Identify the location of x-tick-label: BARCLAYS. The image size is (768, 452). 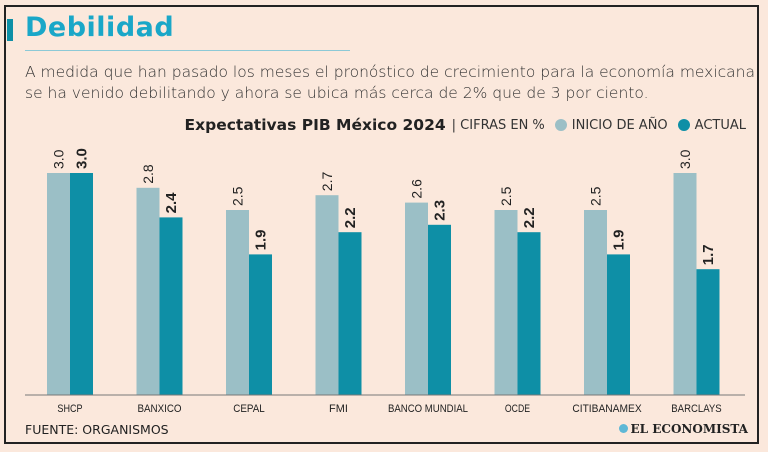
(696, 409).